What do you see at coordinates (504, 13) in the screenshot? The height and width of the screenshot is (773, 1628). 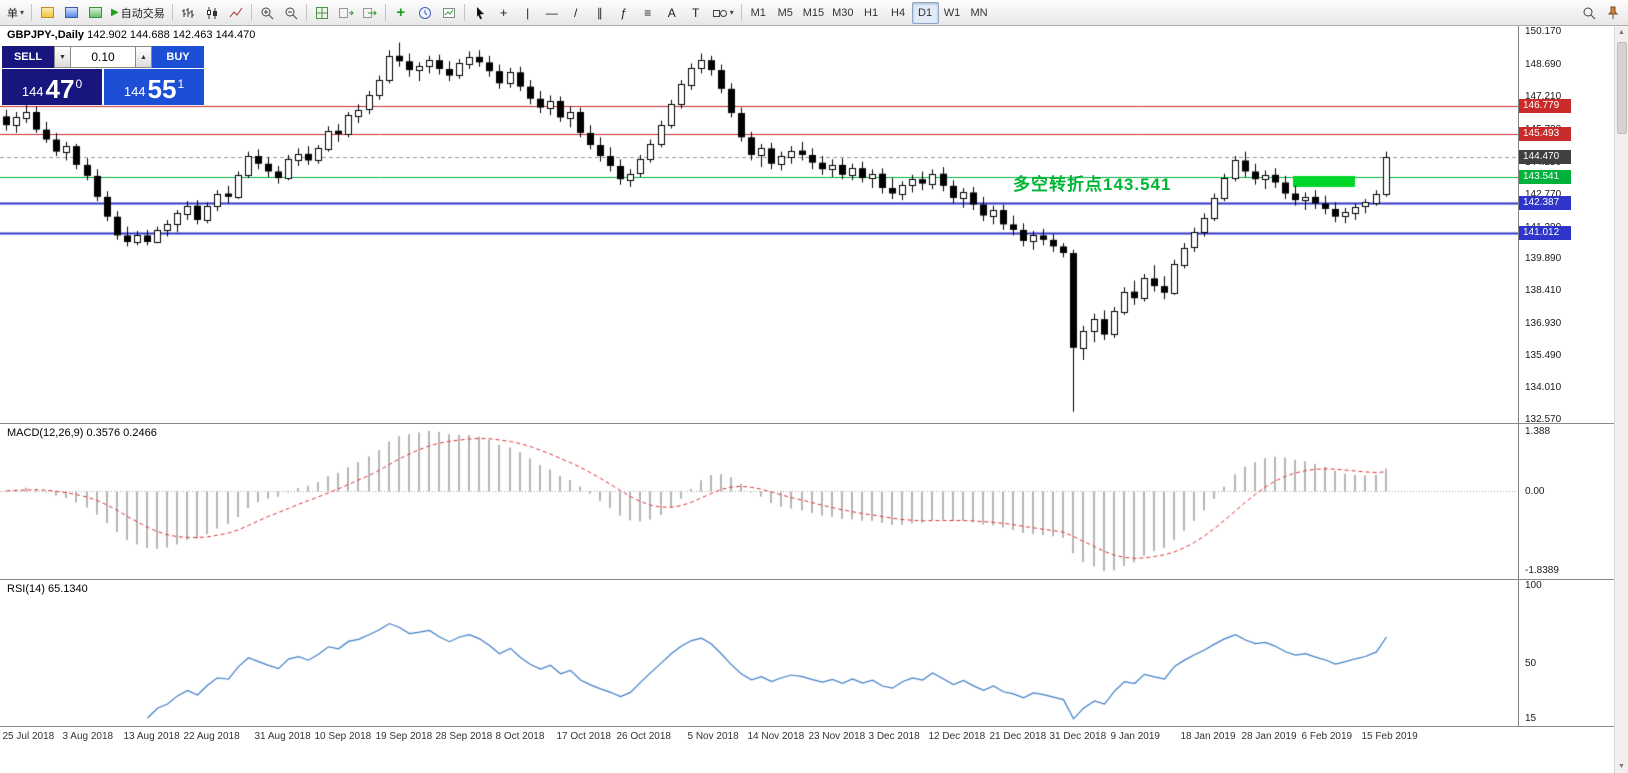 I see `crosshair-button: +` at bounding box center [504, 13].